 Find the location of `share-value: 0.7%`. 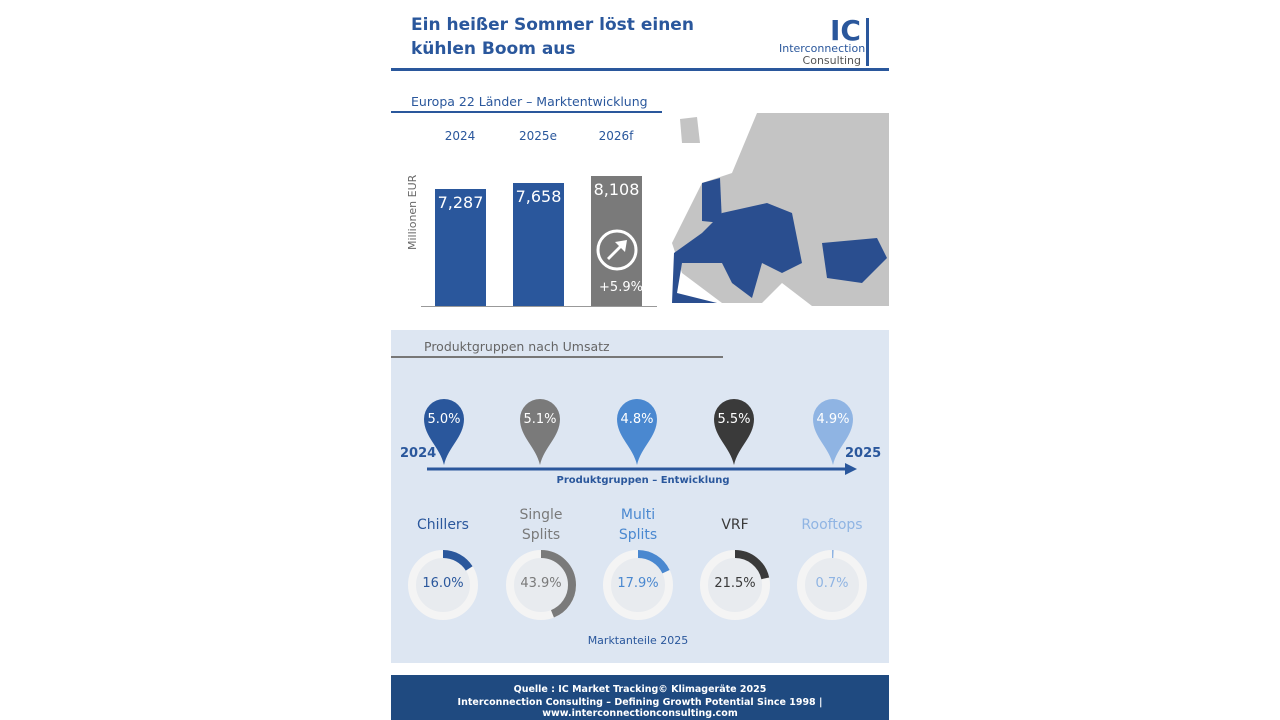

share-value: 0.7% is located at coordinates (832, 583).